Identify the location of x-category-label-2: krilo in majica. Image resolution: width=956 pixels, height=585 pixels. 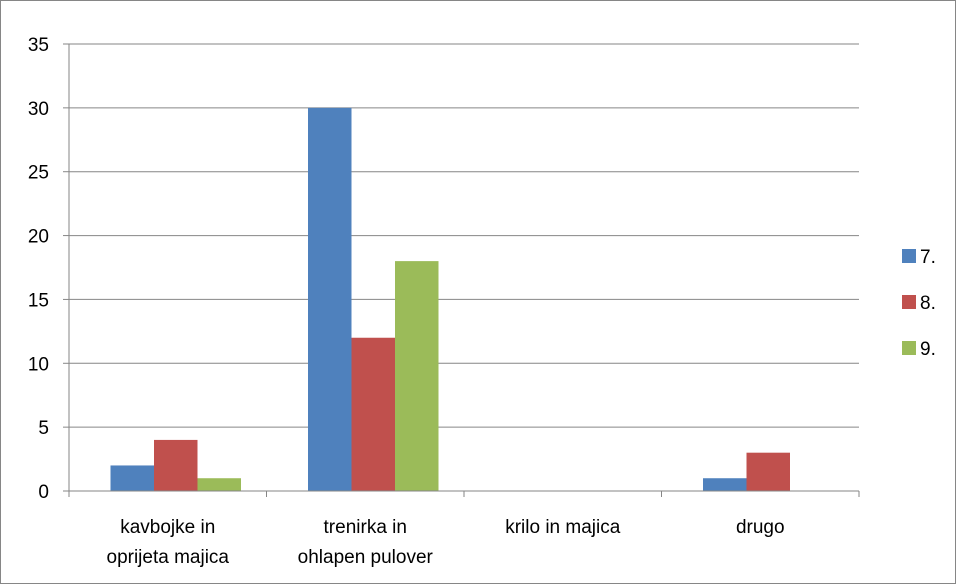
(563, 527).